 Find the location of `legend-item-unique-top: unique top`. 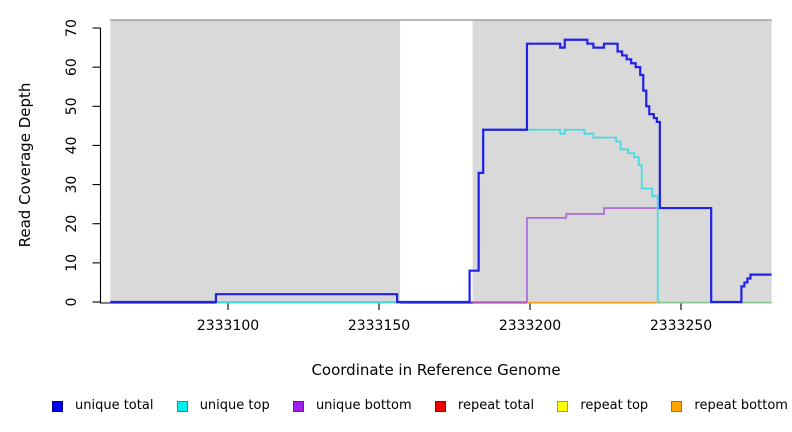

legend-item-unique-top: unique top is located at coordinates (223, 406).